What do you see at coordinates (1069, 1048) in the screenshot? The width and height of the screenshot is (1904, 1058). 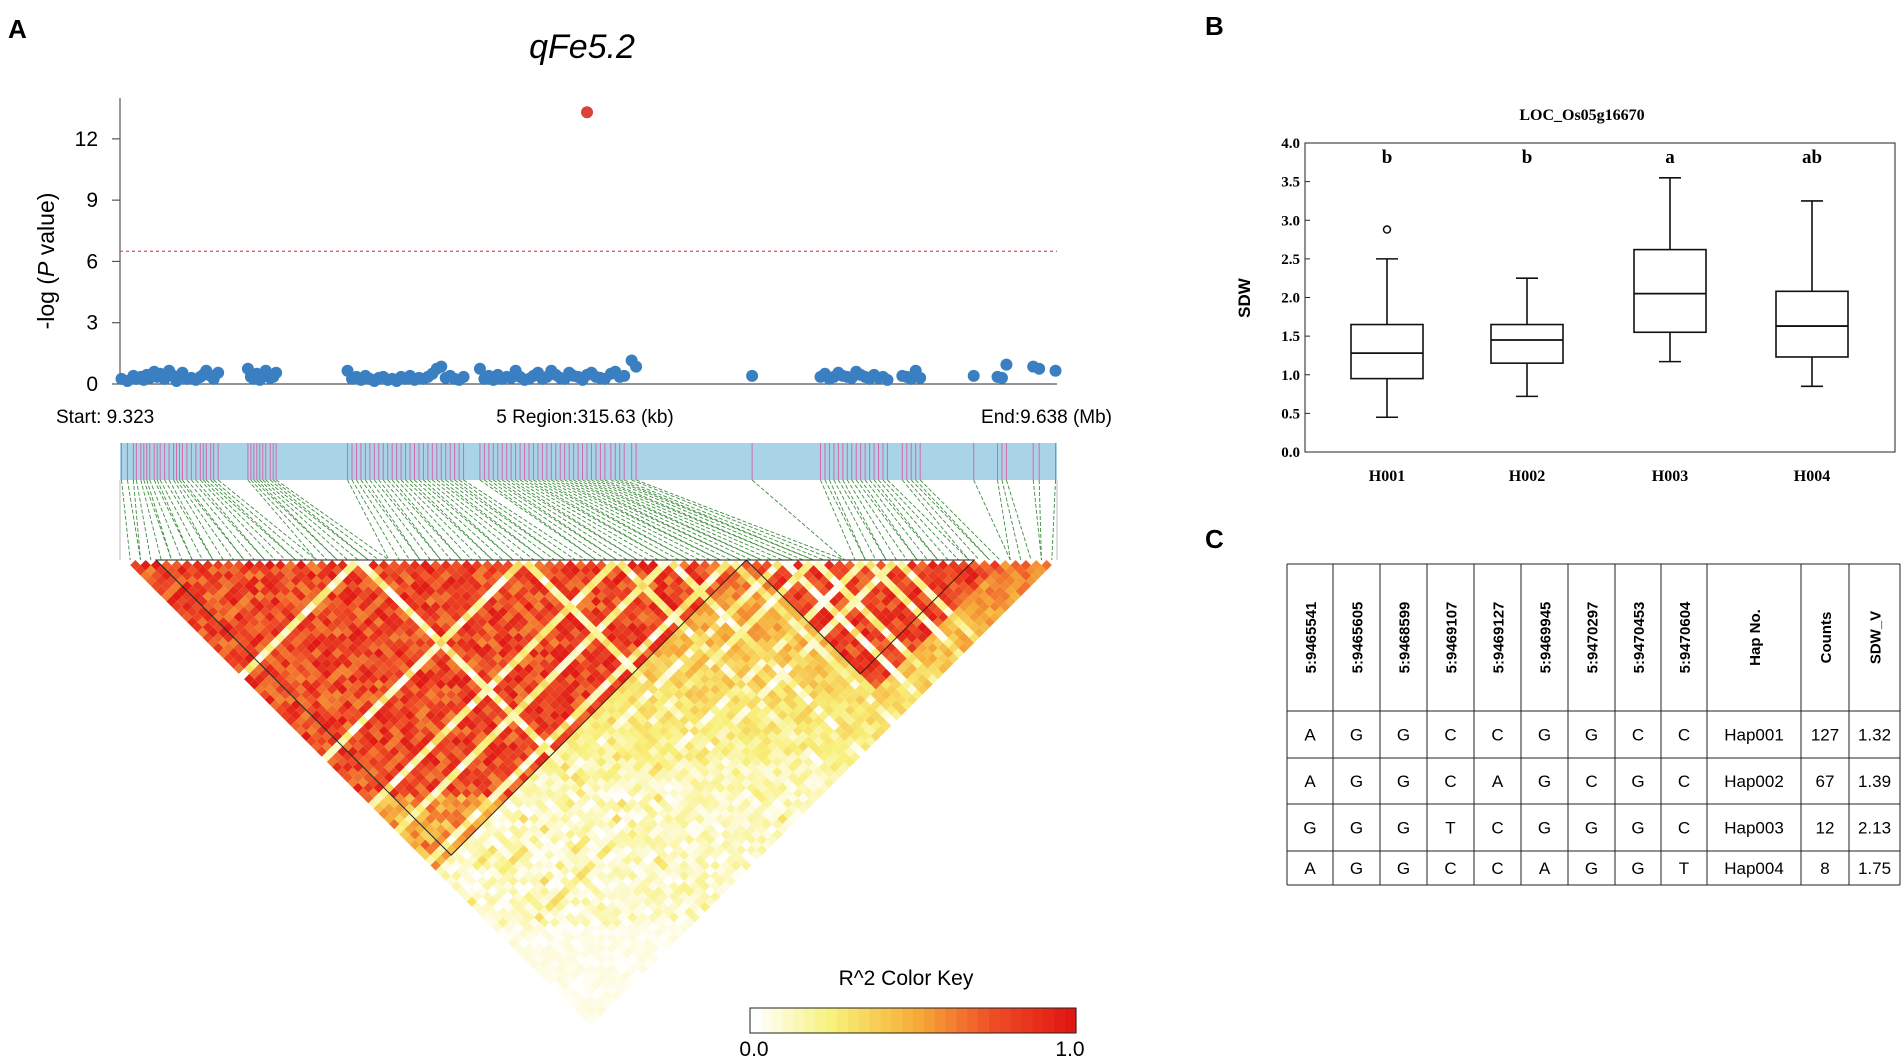 I see `color-key-max-label: 1.0` at bounding box center [1069, 1048].